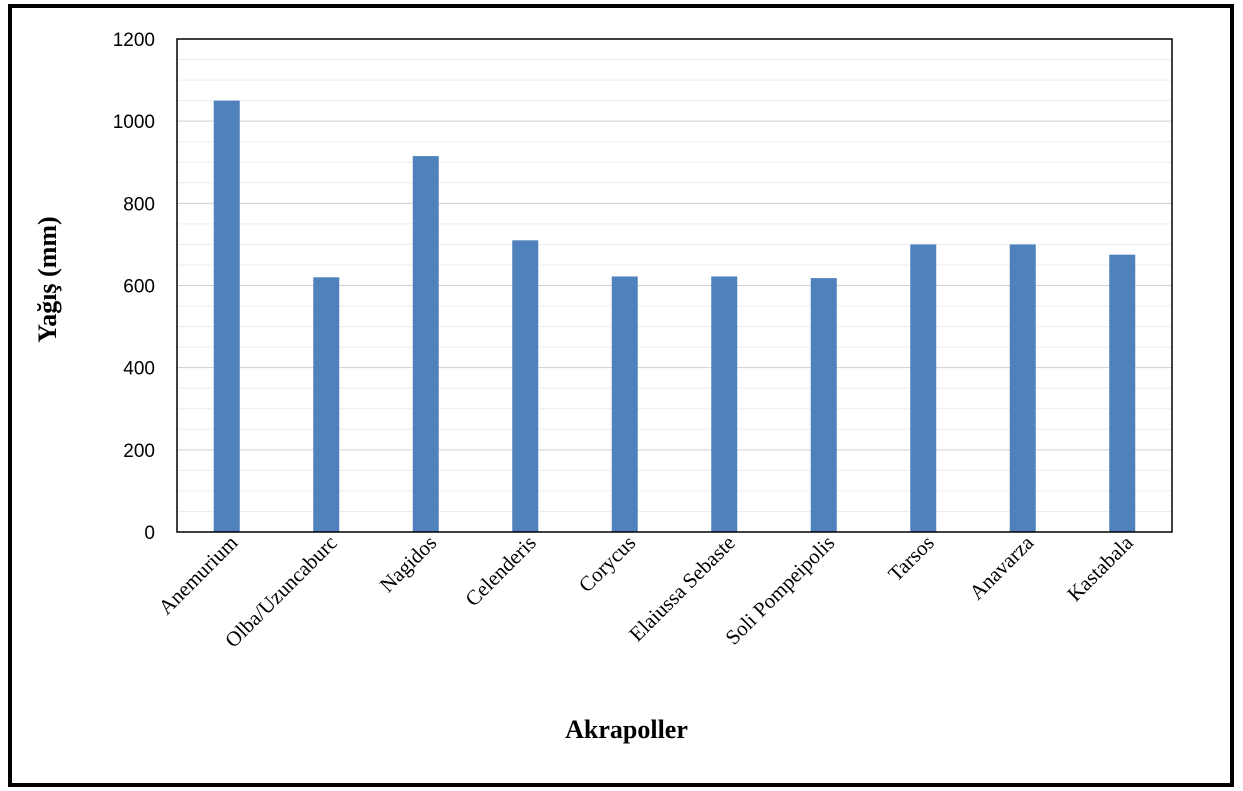  What do you see at coordinates (149, 533) in the screenshot?
I see `y-tick-label: 0` at bounding box center [149, 533].